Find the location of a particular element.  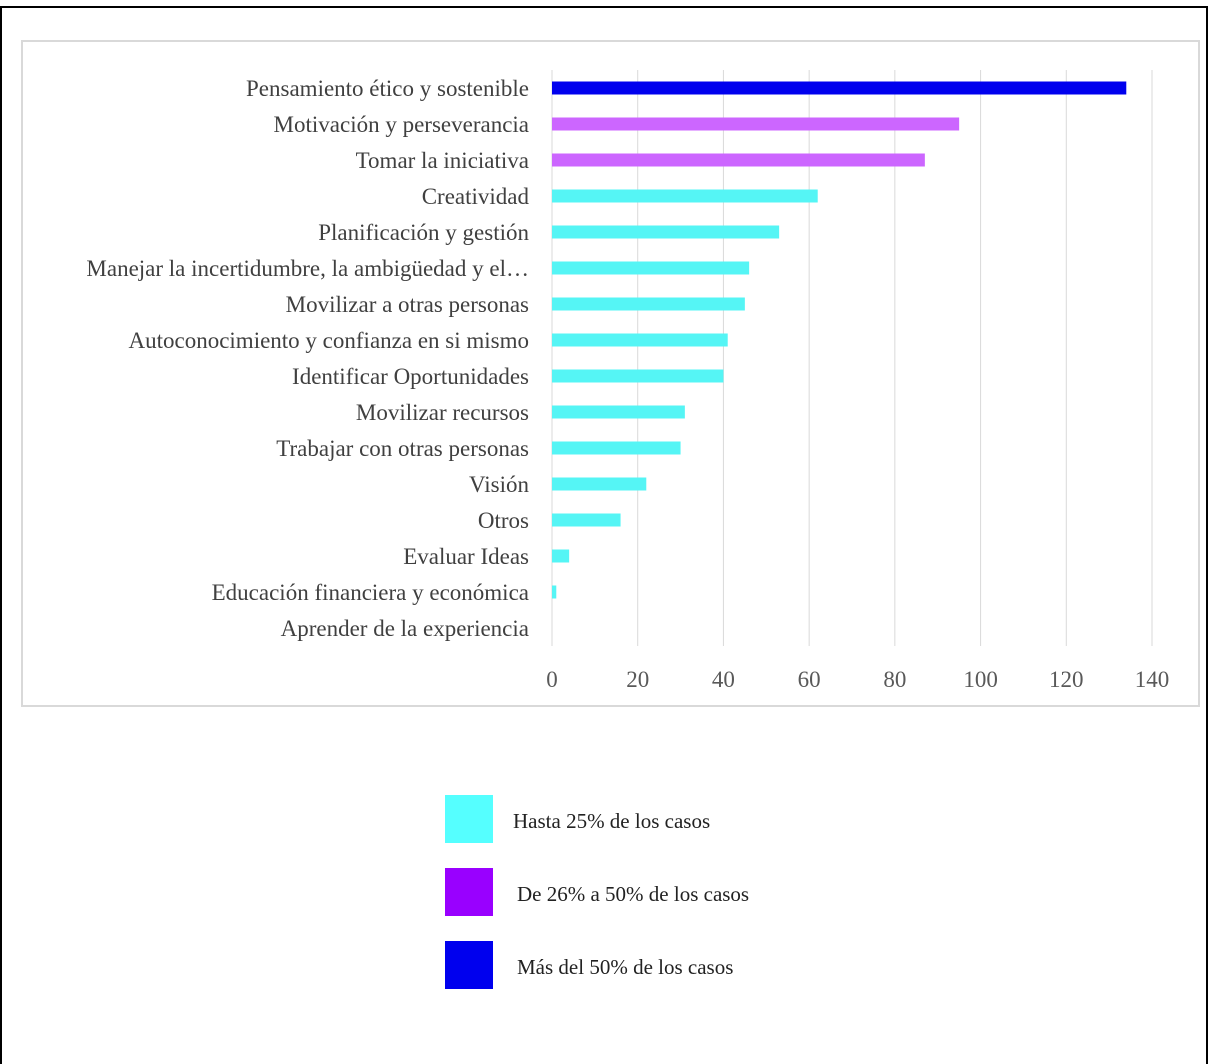

x-tick-label: 0 is located at coordinates (552, 679).